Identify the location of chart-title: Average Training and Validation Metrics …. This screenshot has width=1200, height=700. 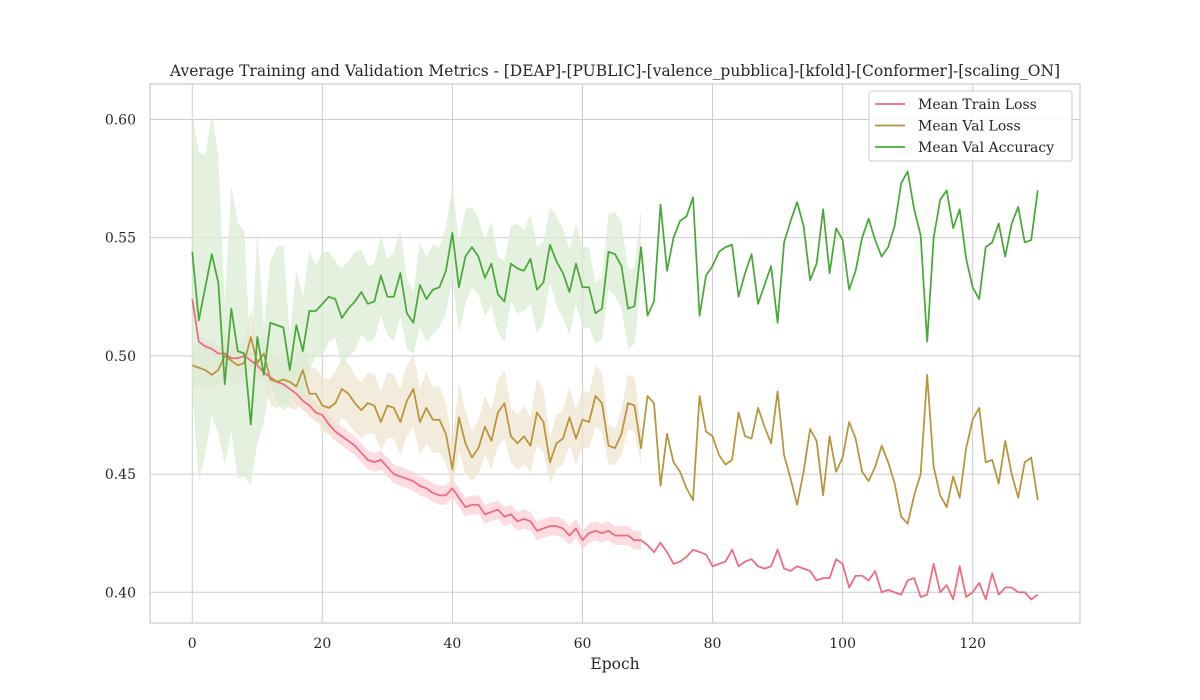
(614, 71).